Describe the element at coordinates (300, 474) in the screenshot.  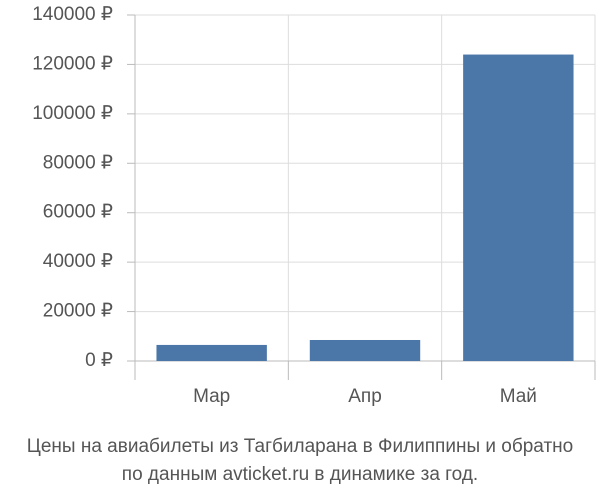
I see `chart-subtitle: по данным avticket.ru в динамике за год.` at that location.